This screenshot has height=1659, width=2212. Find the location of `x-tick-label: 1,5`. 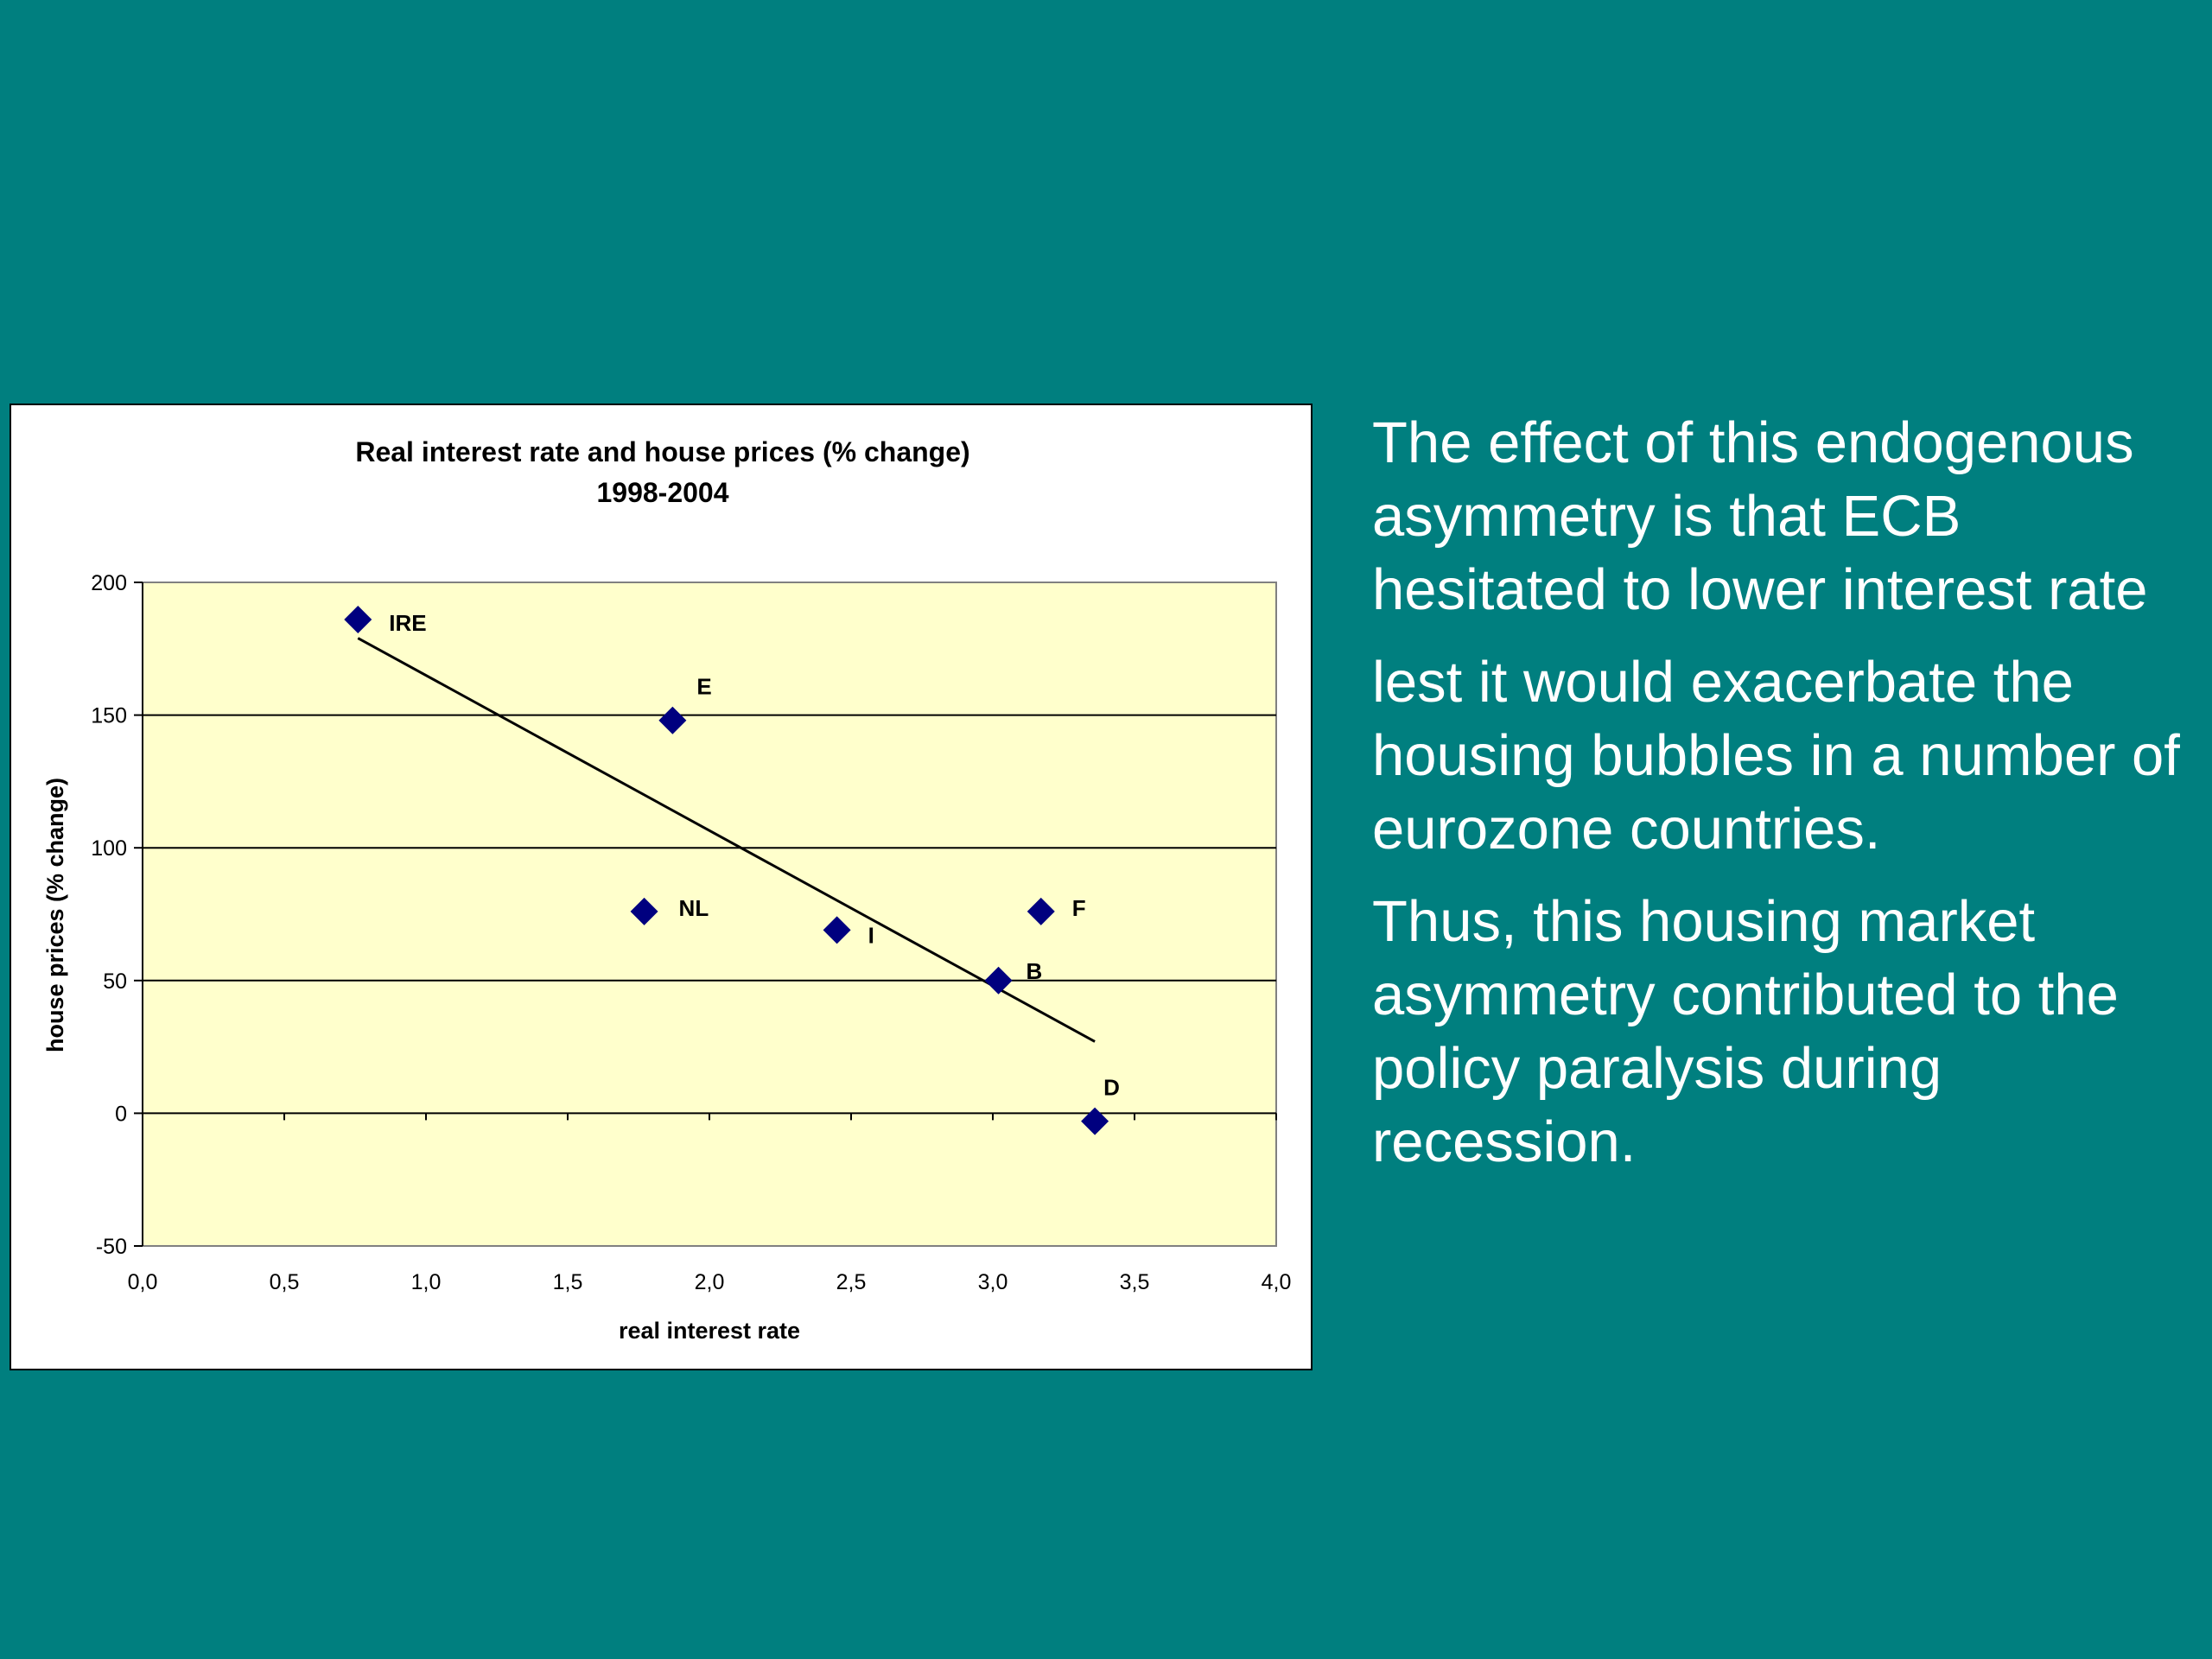

x-tick-label: 1,5 is located at coordinates (568, 1282).